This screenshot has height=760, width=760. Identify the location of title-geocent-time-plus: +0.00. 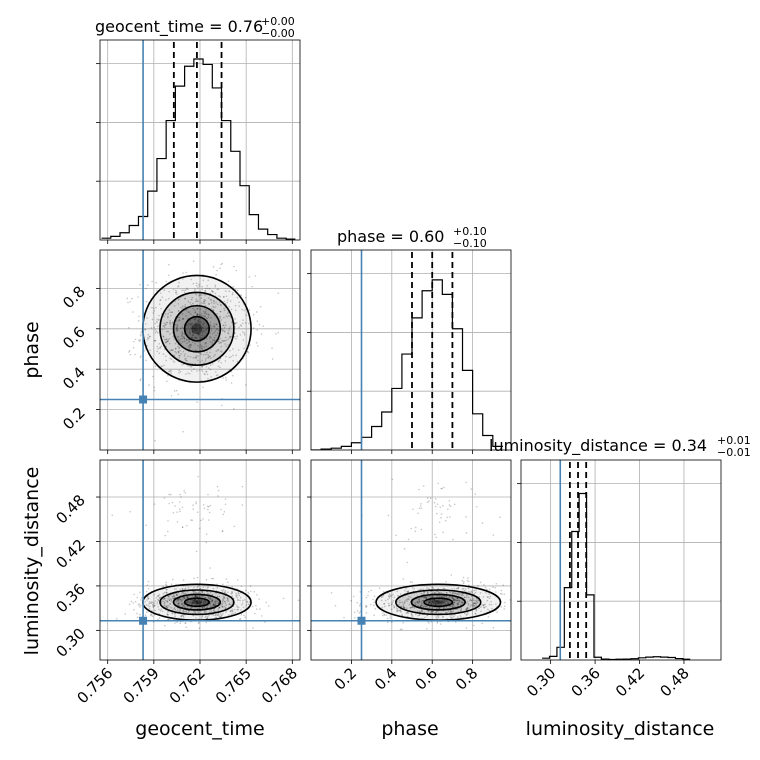
(278, 21).